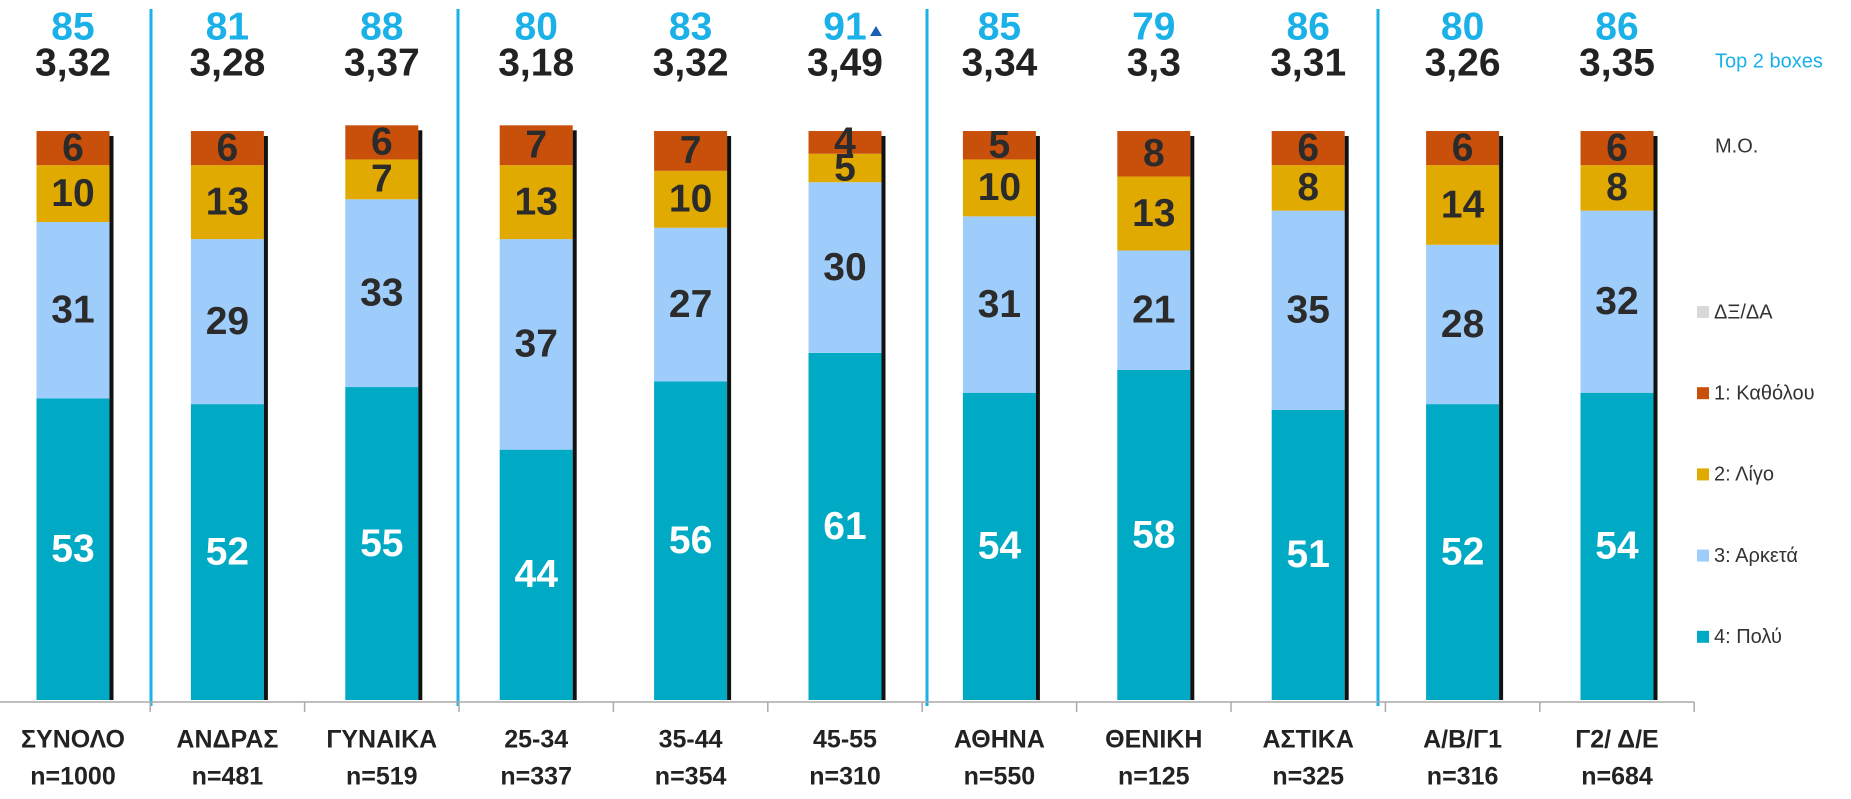 This screenshot has width=1851, height=799. I want to click on data-label: 4, so click(845, 142).